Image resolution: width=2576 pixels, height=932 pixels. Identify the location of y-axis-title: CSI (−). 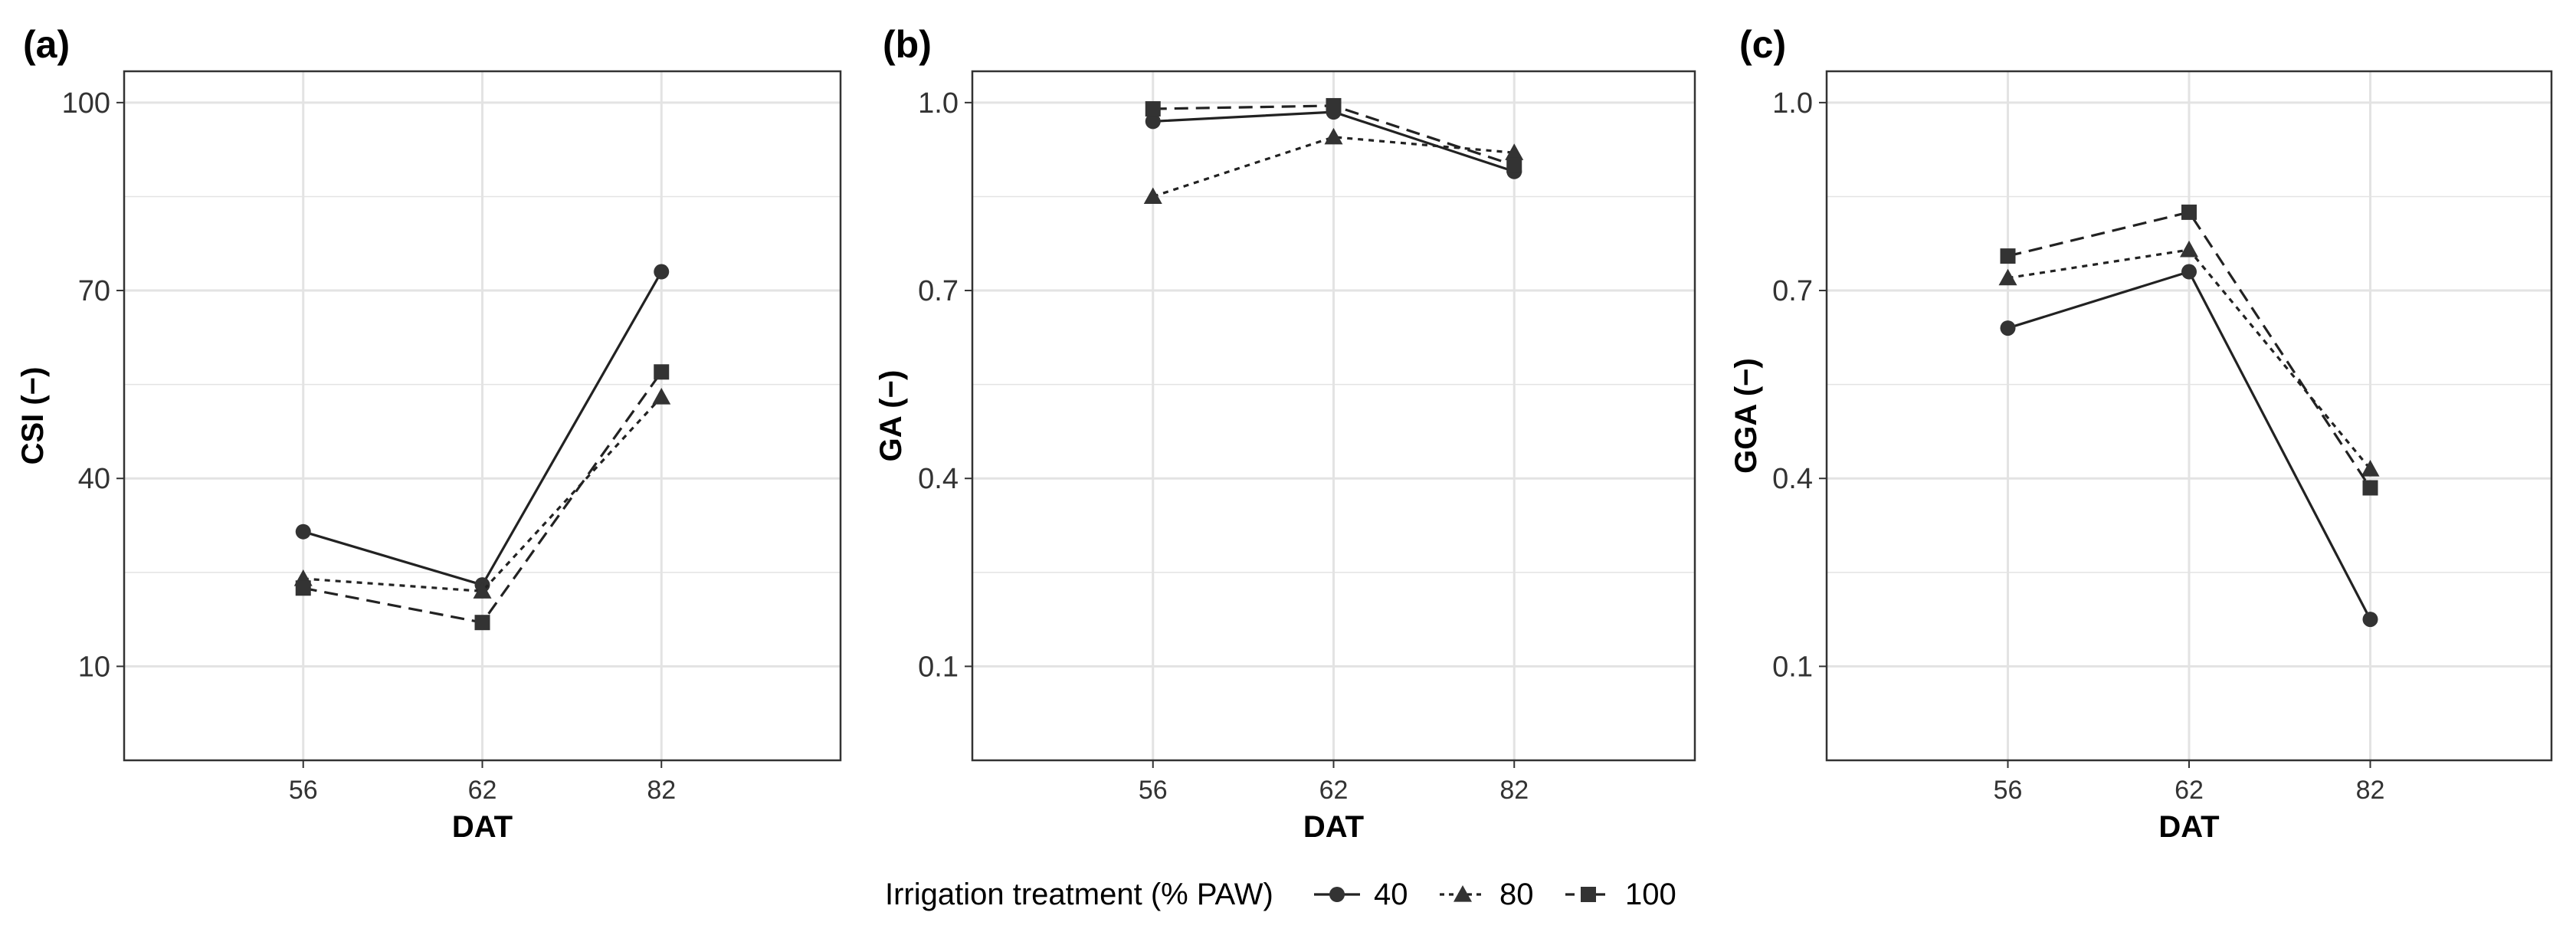
(33, 416).